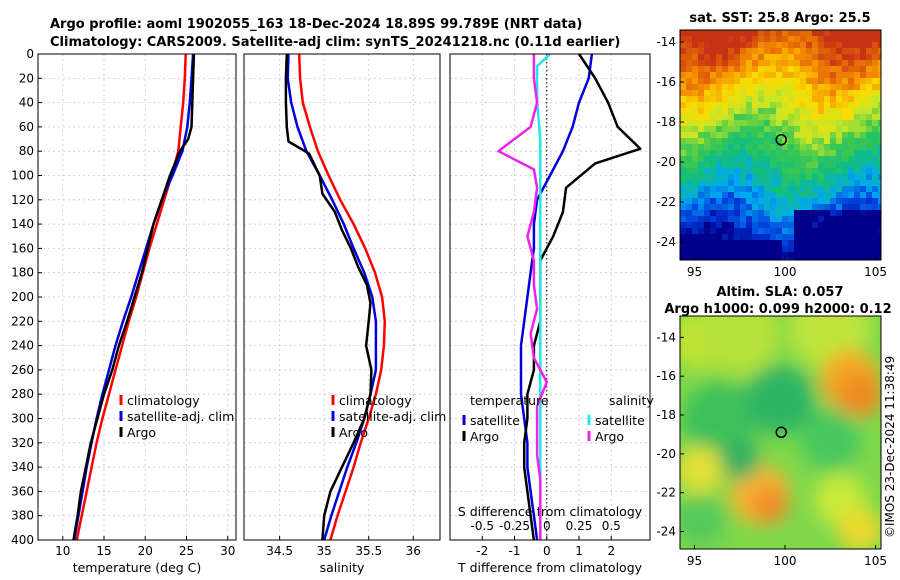 This screenshot has height=580, width=900. I want to click on x-tick-label: 35, so click(324, 551).